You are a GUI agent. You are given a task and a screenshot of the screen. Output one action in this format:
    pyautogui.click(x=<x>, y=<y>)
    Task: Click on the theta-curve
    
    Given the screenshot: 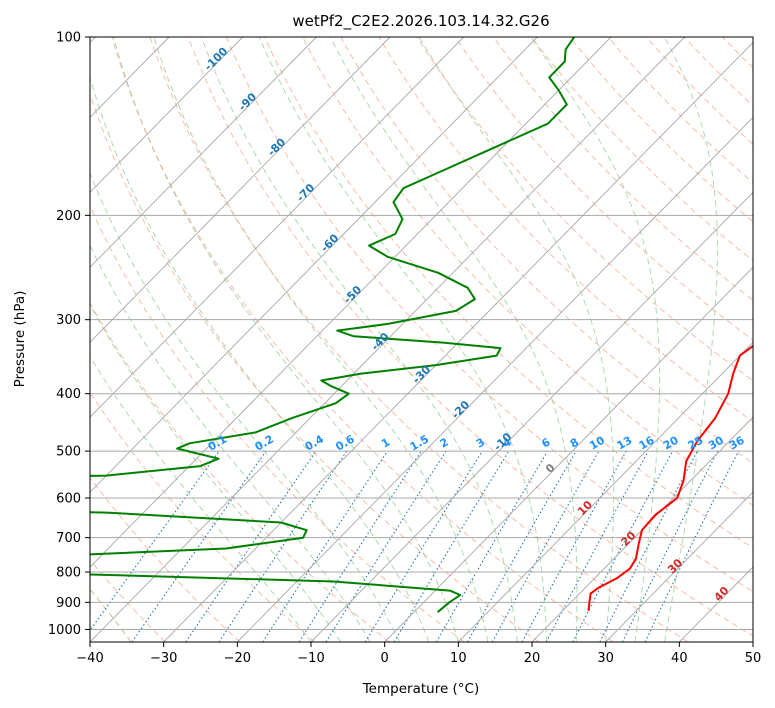 What is the action you would take?
    pyautogui.click(x=111, y=615)
    